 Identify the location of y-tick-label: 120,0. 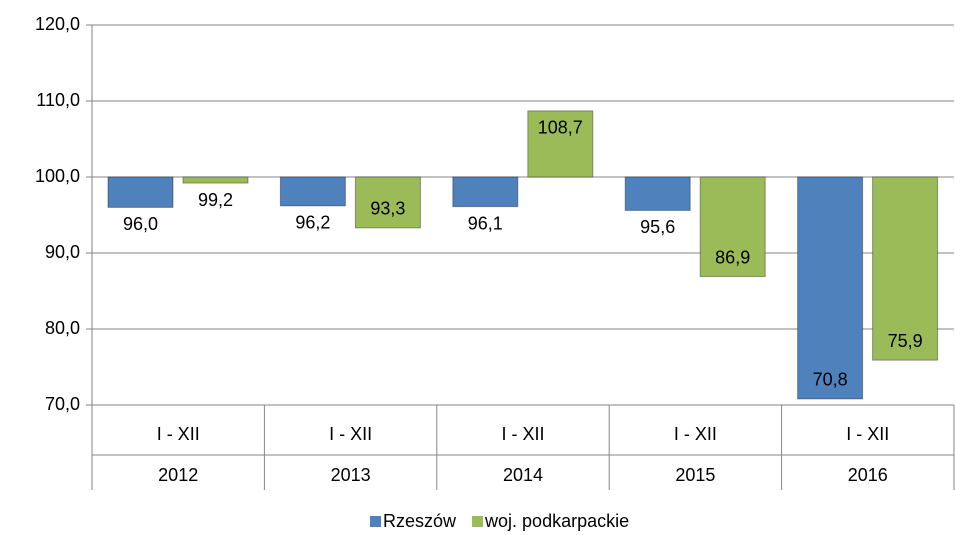
(57, 24).